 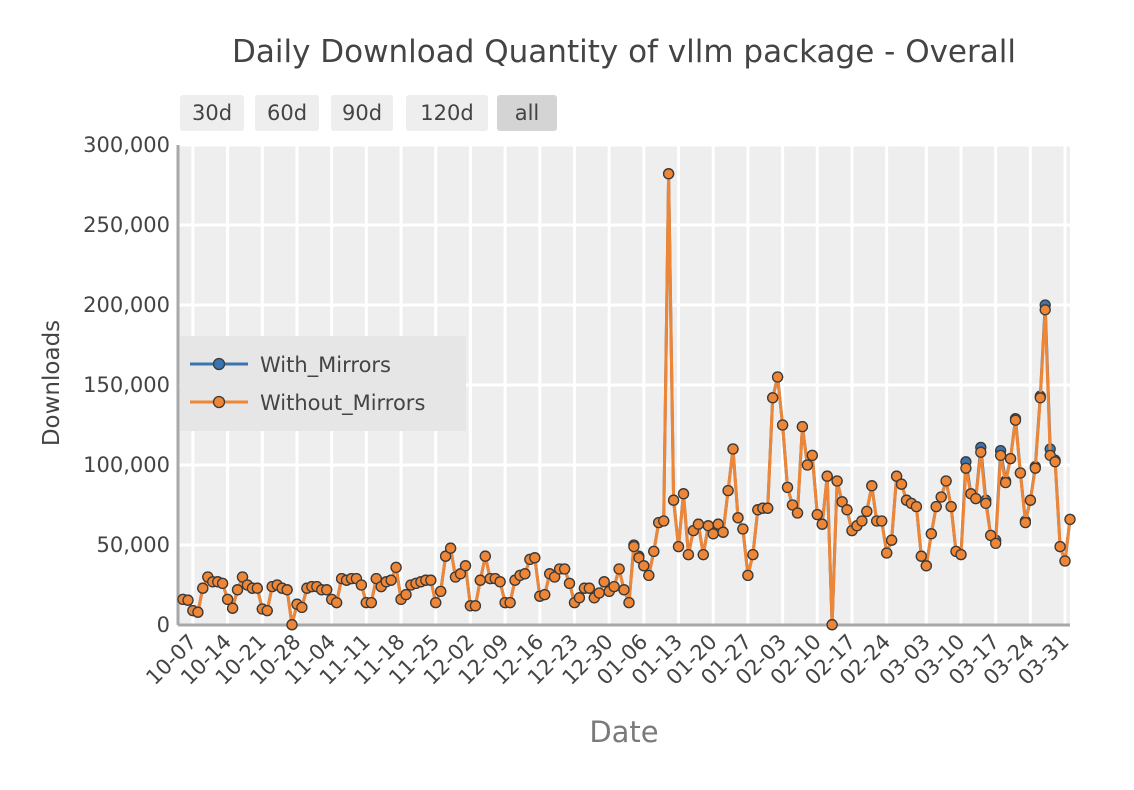 What do you see at coordinates (212, 113) in the screenshot?
I see `range-button-30d: 30d` at bounding box center [212, 113].